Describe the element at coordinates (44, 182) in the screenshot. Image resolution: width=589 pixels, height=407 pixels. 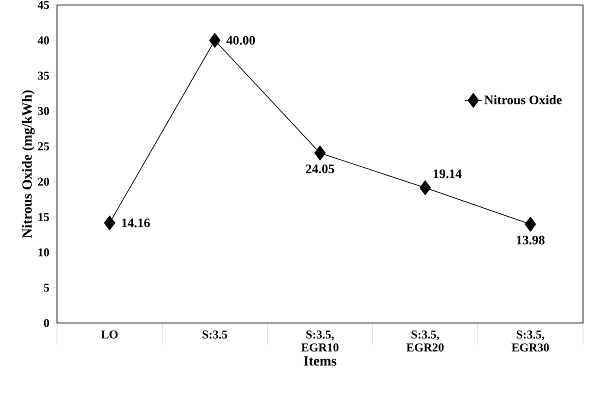
I see `y-tick-label: 20` at that location.